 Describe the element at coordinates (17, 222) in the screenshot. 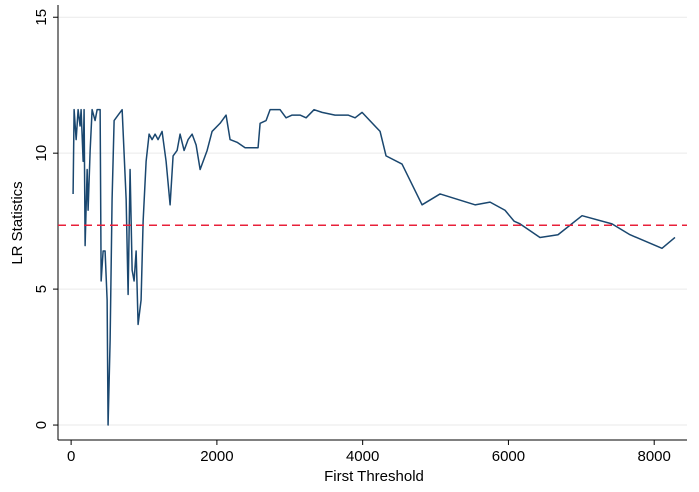

I see `y-axis-label: LR Statistics` at that location.